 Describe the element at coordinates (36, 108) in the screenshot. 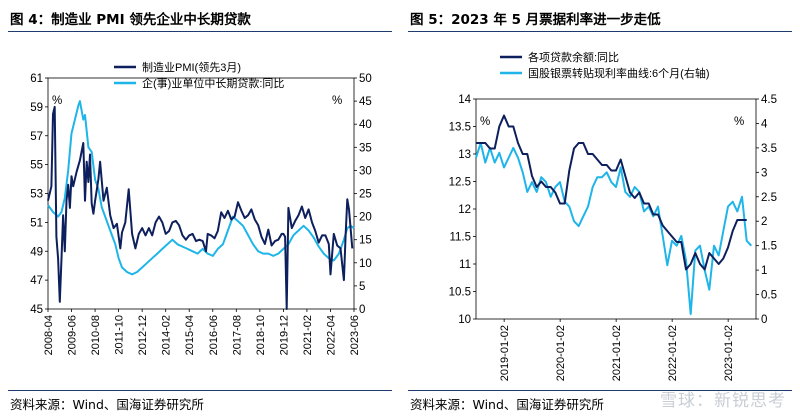

I see `left-axis-tick-label: 59` at that location.